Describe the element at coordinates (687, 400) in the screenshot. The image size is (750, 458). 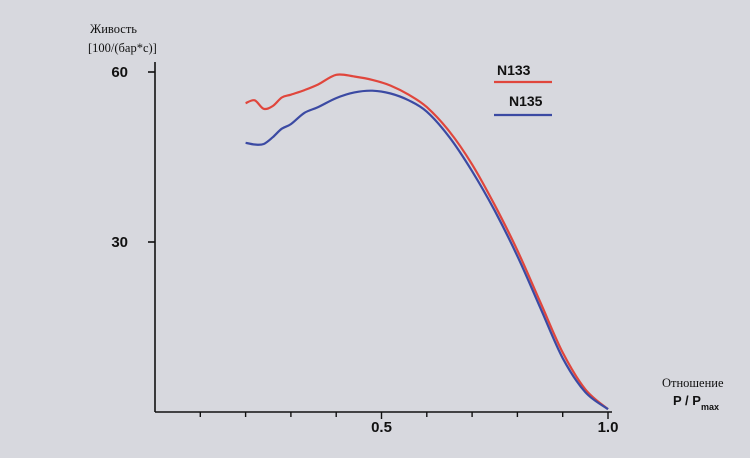
I see `x-axis-formula-main: P / P` at that location.